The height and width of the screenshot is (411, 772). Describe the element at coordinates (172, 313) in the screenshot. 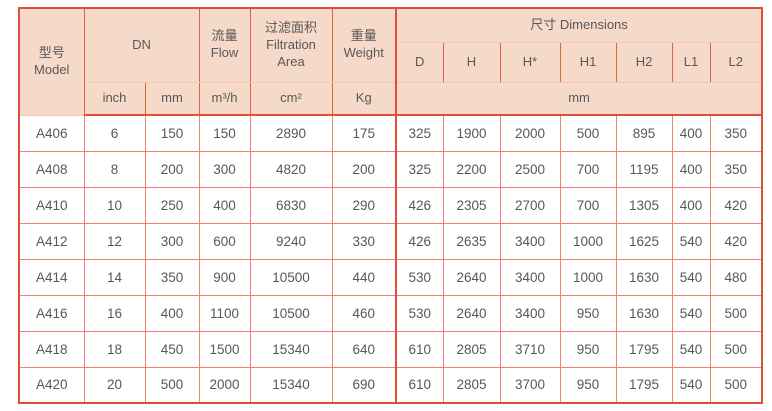

I see `cell-dn-mm: 400` at that location.